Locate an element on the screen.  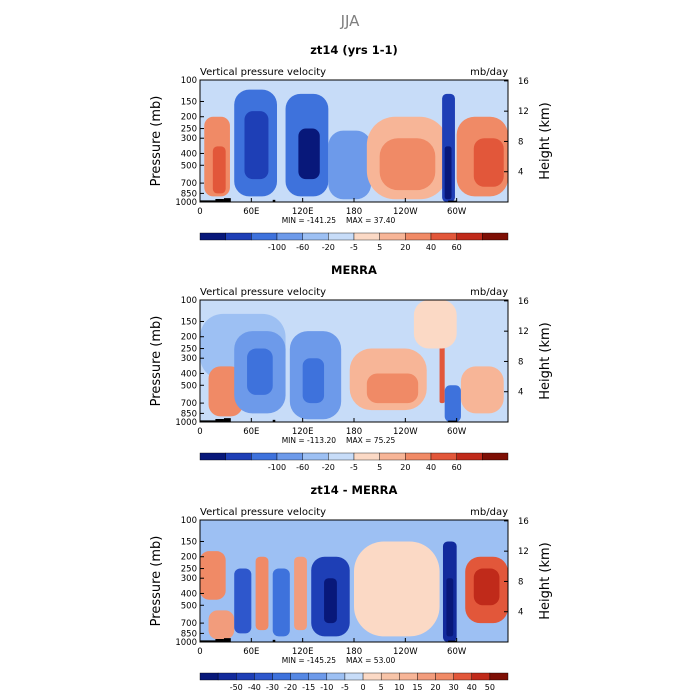
y2-tick-label: 4 is located at coordinates (520, 613).